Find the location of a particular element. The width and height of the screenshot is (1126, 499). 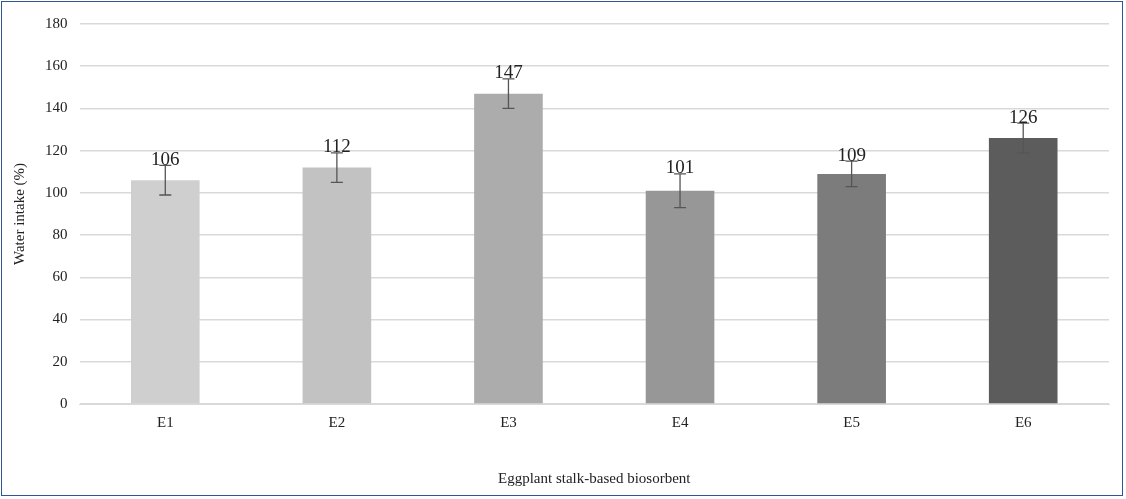

data-label: 112 is located at coordinates (336, 146).